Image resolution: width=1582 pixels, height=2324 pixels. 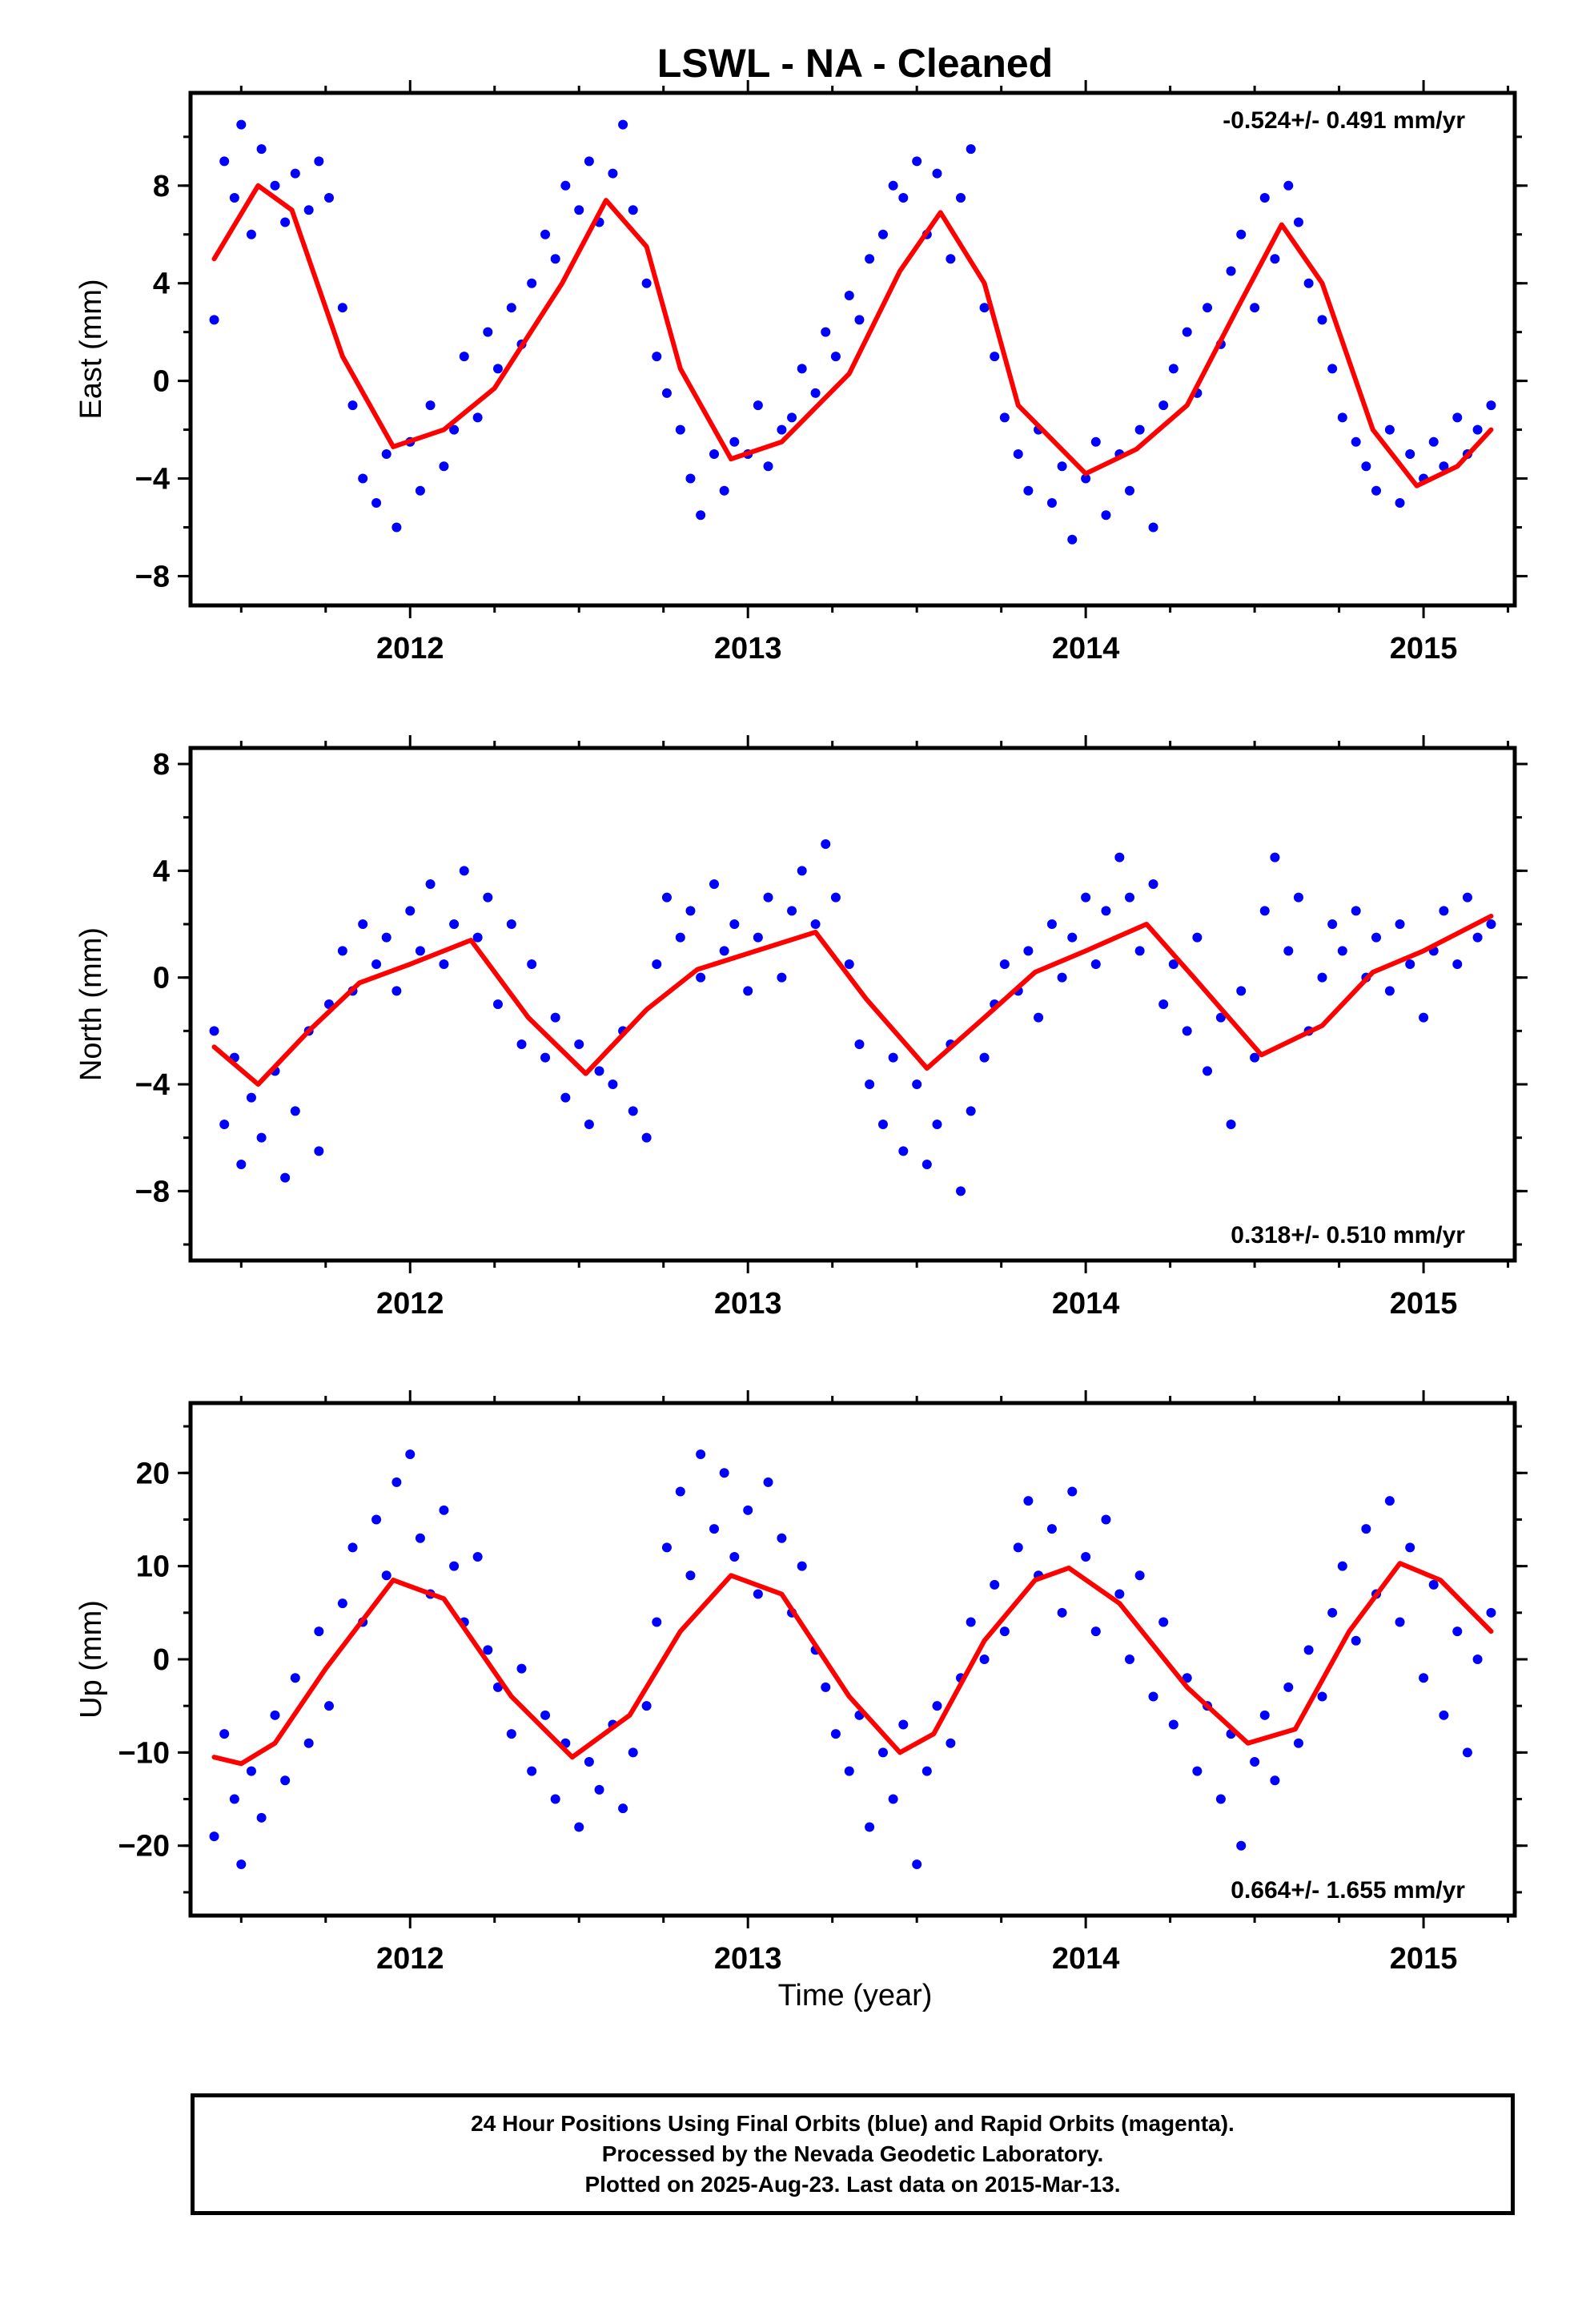 What do you see at coordinates (855, 63) in the screenshot?
I see `figure-title: LSWL - NA - Cleaned` at bounding box center [855, 63].